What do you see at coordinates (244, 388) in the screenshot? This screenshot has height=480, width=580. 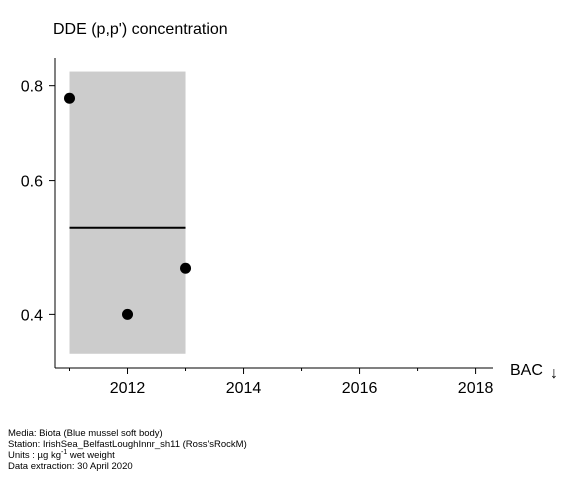 I see `x-tick-label-2014: 2014` at bounding box center [244, 388].